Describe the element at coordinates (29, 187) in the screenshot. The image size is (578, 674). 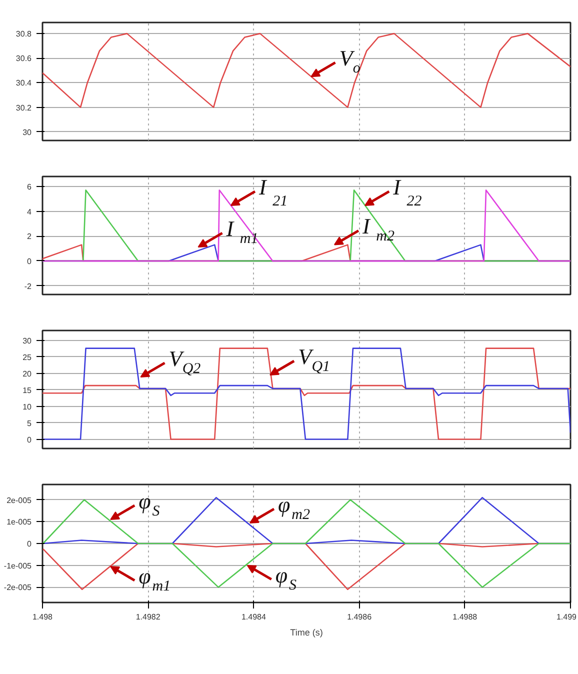
I see `y-tick-label: 6` at that location.